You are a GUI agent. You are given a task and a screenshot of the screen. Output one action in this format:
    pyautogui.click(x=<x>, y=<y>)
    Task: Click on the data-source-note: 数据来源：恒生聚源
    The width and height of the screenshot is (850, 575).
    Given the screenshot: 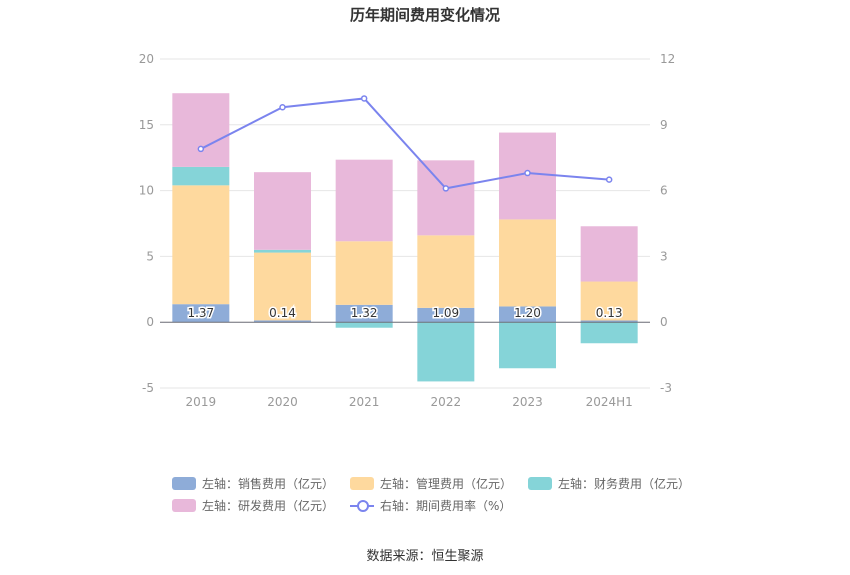 What is the action you would take?
    pyautogui.click(x=425, y=556)
    